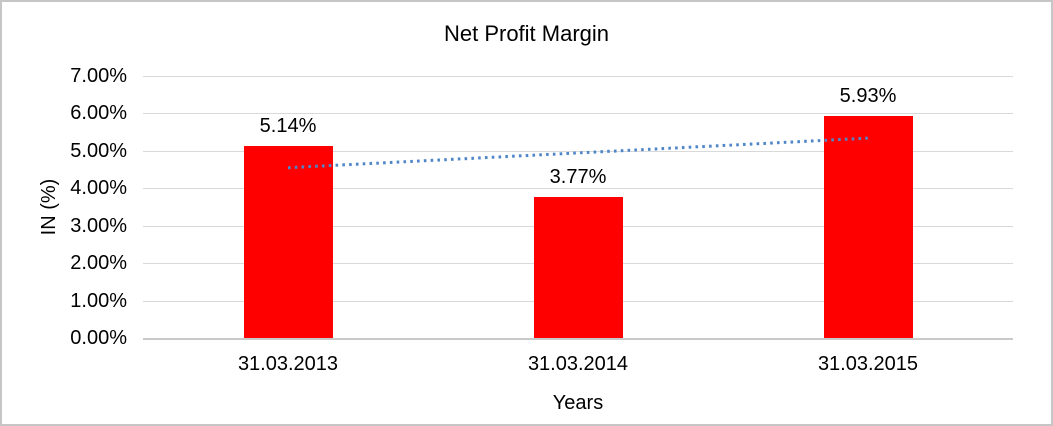  What do you see at coordinates (98, 338) in the screenshot?
I see `y-tick-label: 0.00%` at bounding box center [98, 338].